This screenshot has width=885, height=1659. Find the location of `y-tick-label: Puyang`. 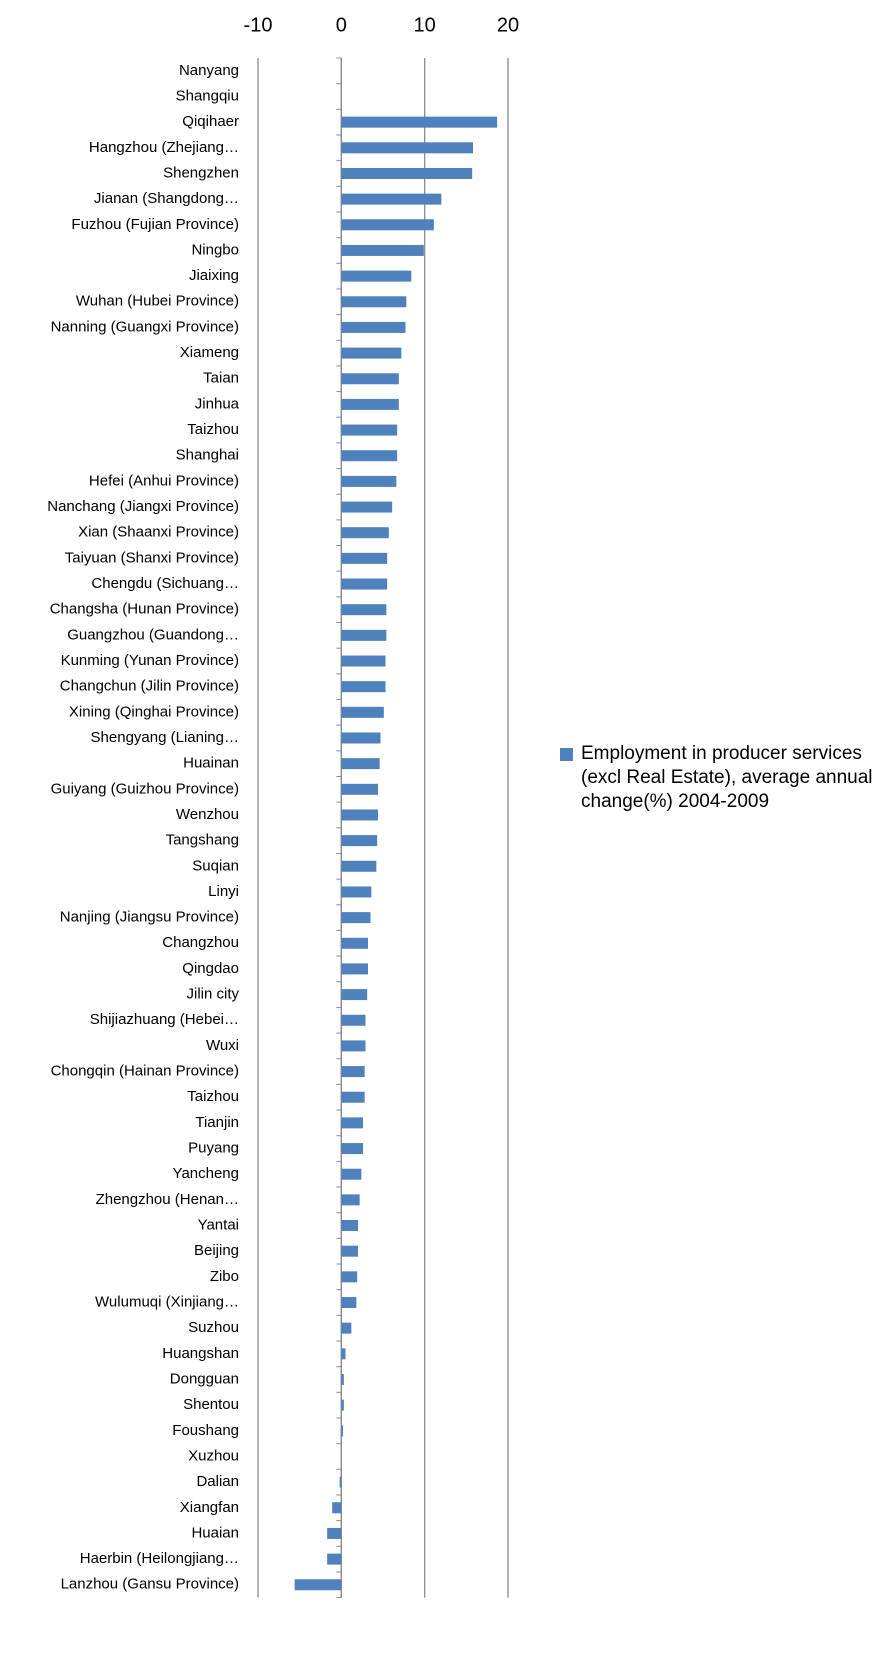

y-tick-label: Puyang is located at coordinates (213, 1148).